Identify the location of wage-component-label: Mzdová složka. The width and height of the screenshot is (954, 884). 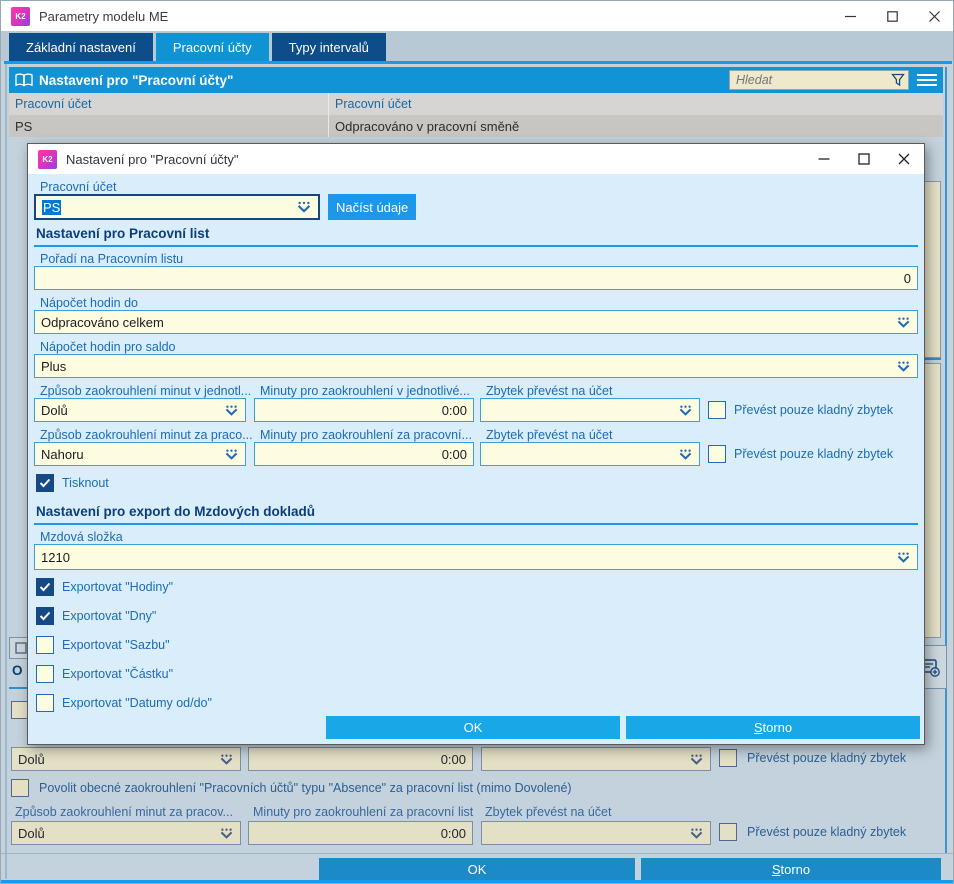
(81, 537).